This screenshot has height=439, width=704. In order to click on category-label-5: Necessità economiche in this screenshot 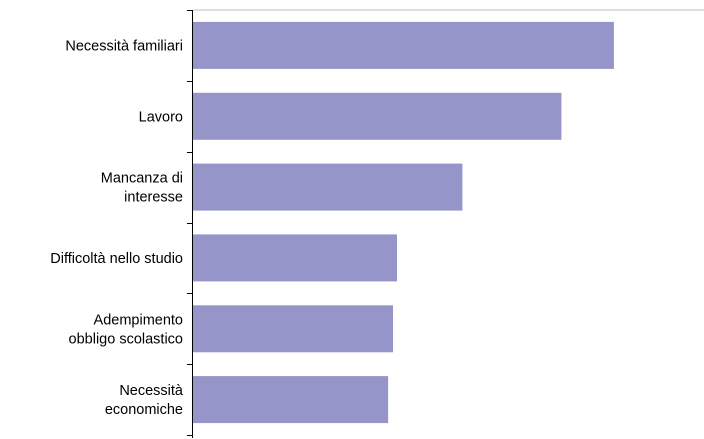, I will do `click(144, 400)`.